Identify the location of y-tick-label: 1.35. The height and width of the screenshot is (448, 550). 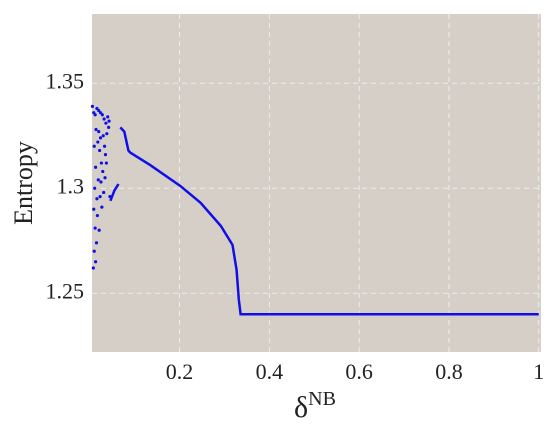
(65, 80).